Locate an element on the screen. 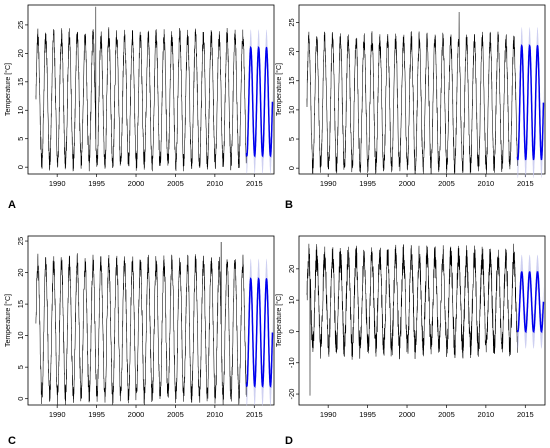 The width and height of the screenshot is (550, 448). panel-a-xtick-label: 2000 is located at coordinates (136, 183).